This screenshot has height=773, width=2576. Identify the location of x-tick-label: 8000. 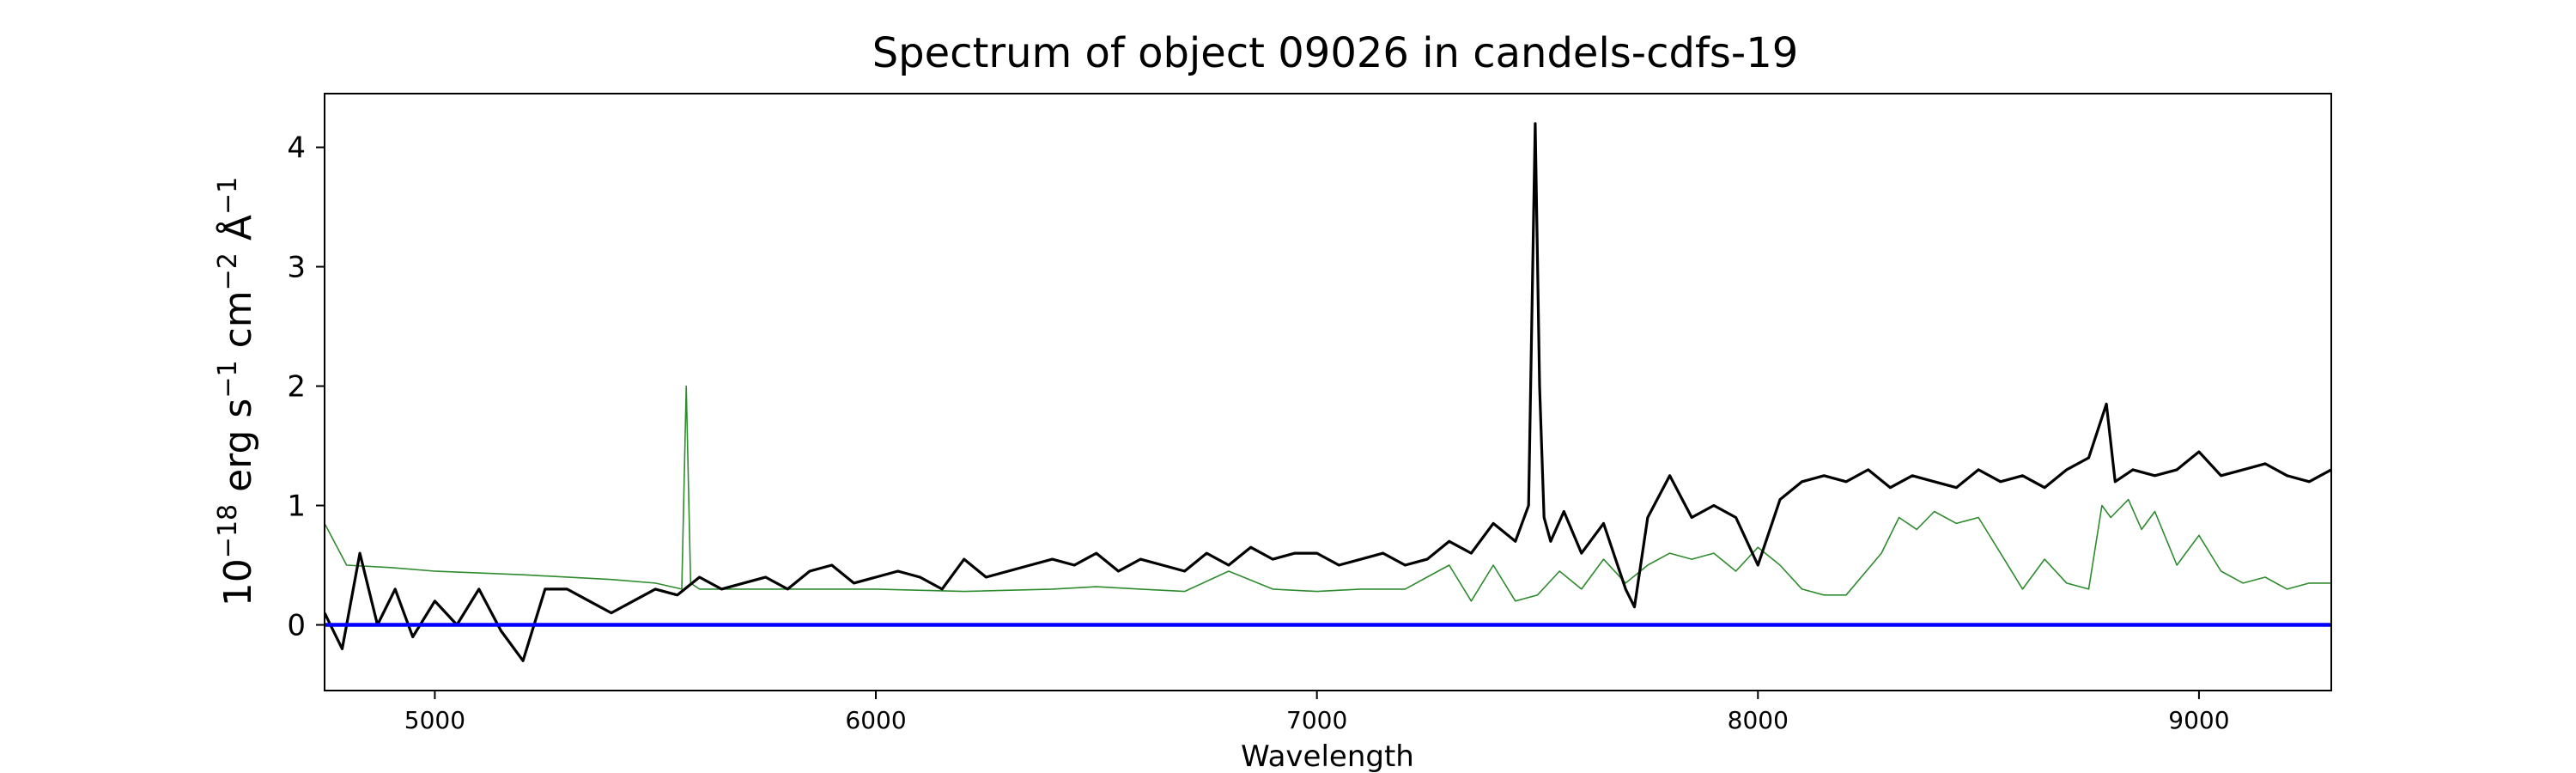
(1759, 720).